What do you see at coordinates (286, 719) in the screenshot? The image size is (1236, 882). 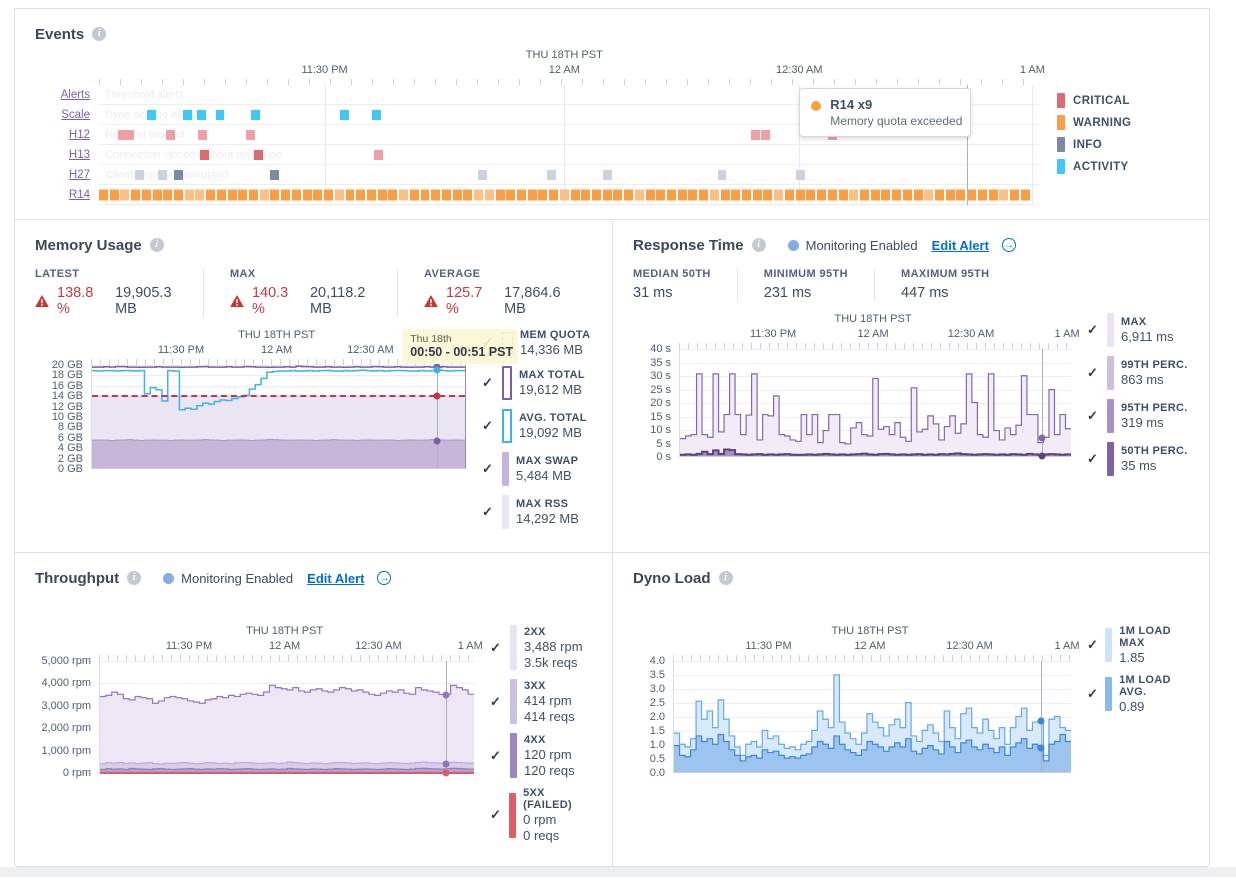 I see `throughput-chart-plot` at bounding box center [286, 719].